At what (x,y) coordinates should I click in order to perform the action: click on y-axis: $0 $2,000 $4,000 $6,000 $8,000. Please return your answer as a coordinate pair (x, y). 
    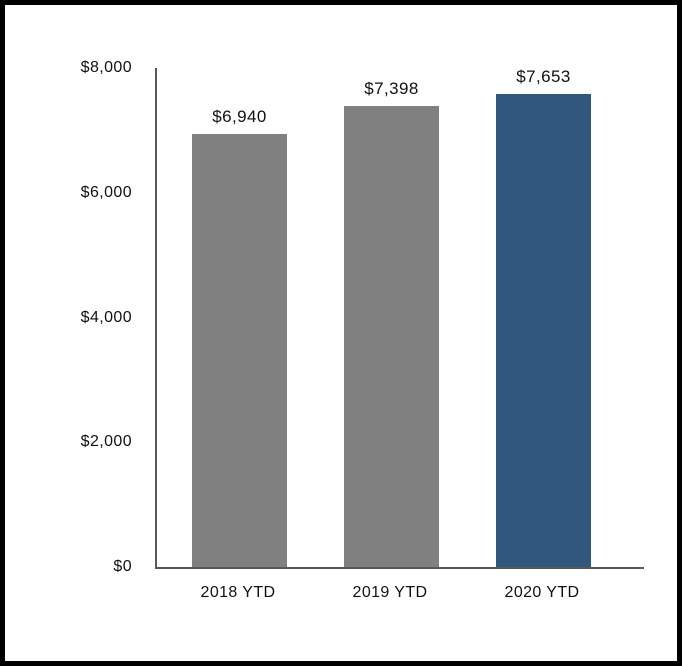
    Looking at the image, I should click on (79, 317).